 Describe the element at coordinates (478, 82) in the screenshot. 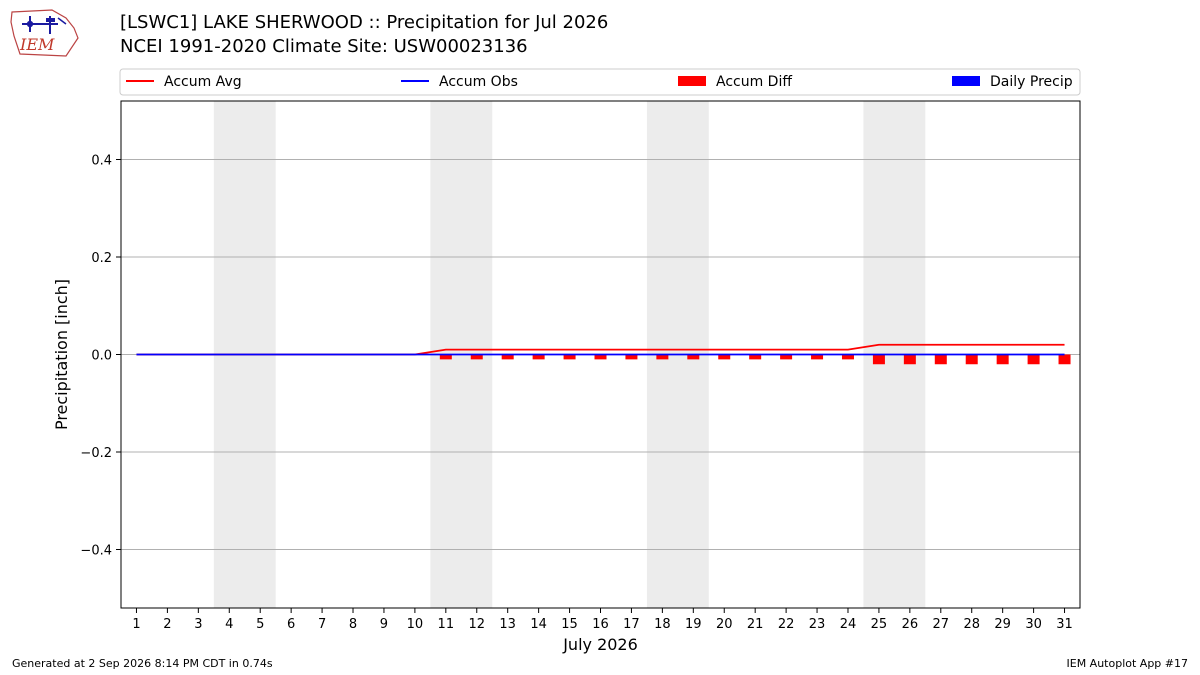

I see `legend-label-2: Accum Obs` at that location.